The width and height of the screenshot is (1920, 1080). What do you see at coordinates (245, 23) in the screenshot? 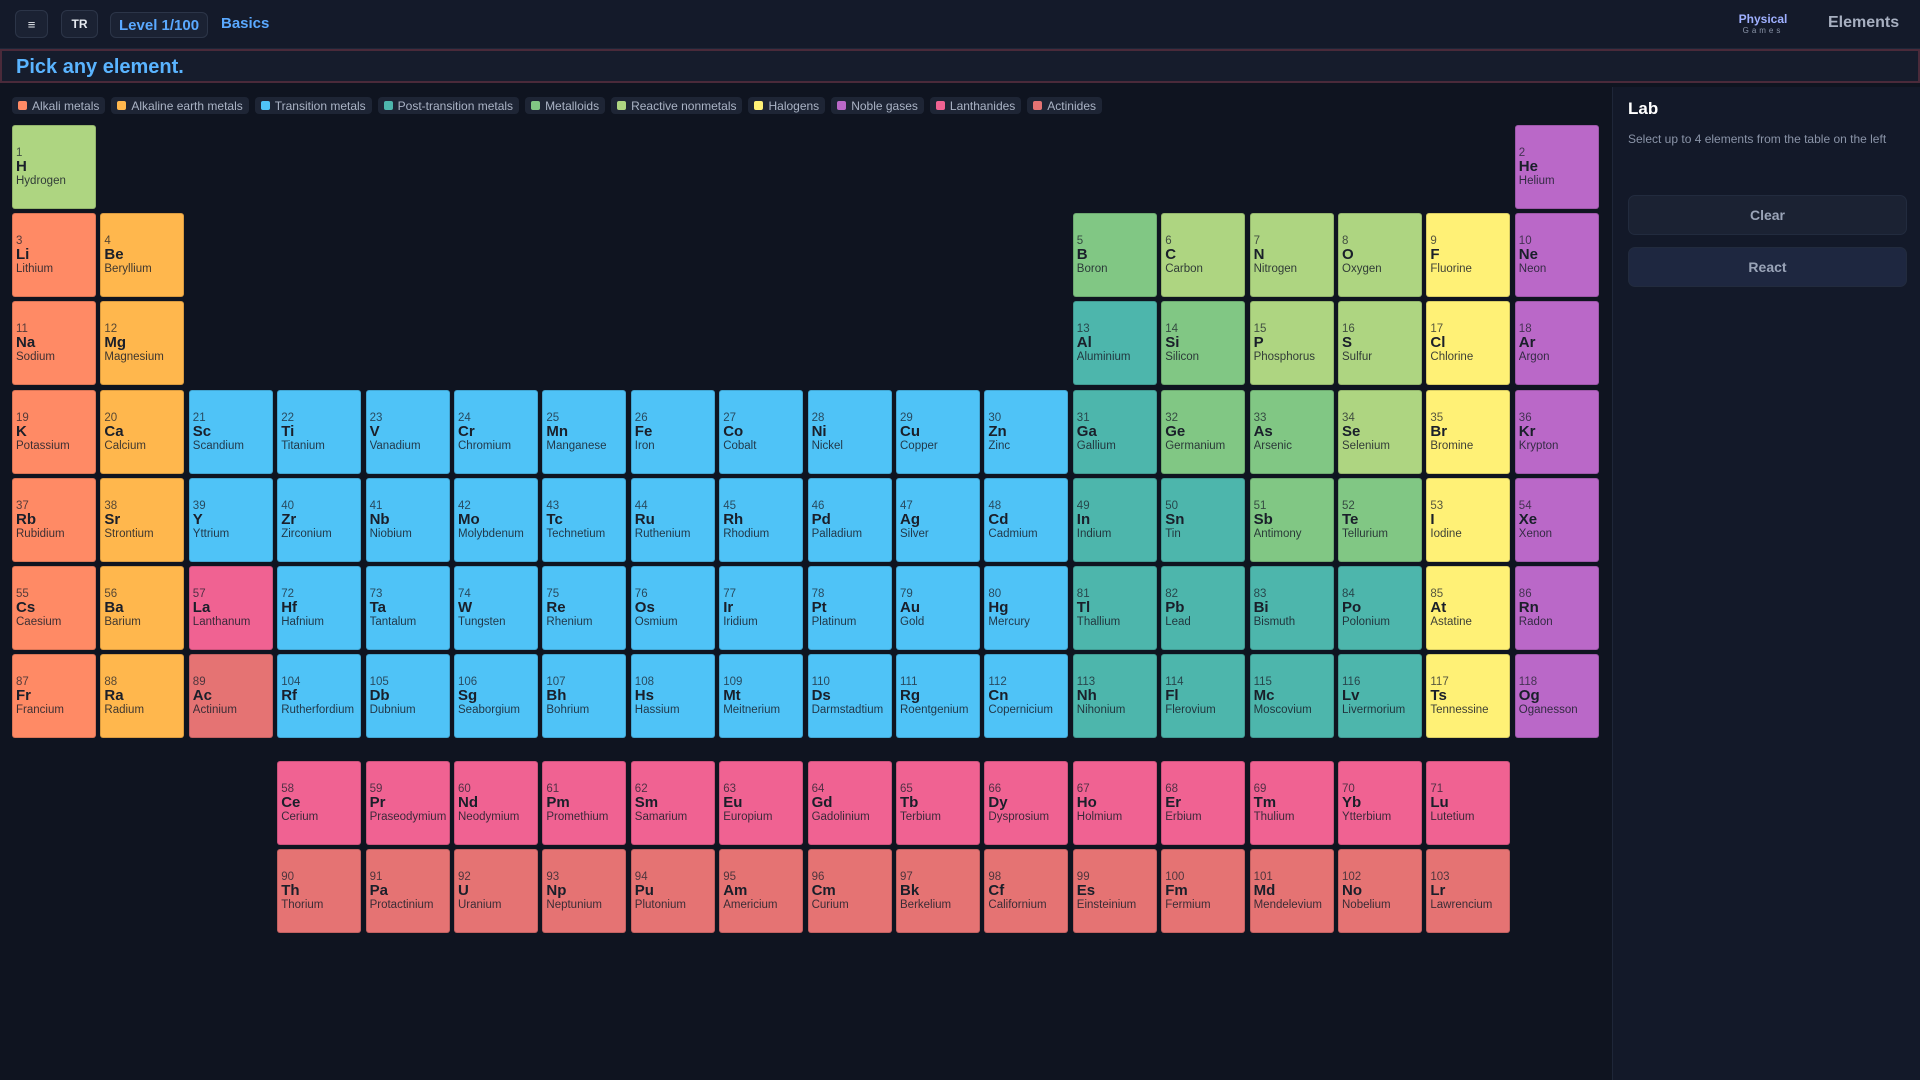
I see `mode-label: Basics` at bounding box center [245, 23].